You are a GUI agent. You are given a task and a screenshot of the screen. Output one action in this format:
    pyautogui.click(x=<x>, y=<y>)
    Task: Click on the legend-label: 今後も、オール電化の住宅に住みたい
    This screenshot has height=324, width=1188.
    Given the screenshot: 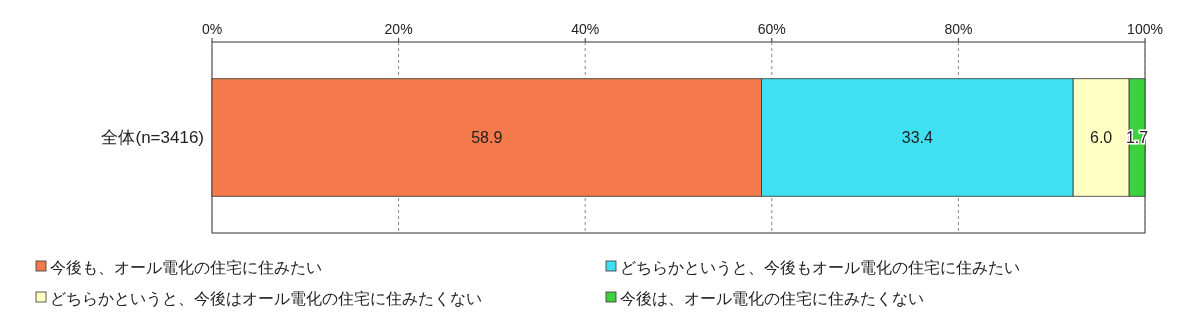 What is the action you would take?
    pyautogui.click(x=186, y=267)
    